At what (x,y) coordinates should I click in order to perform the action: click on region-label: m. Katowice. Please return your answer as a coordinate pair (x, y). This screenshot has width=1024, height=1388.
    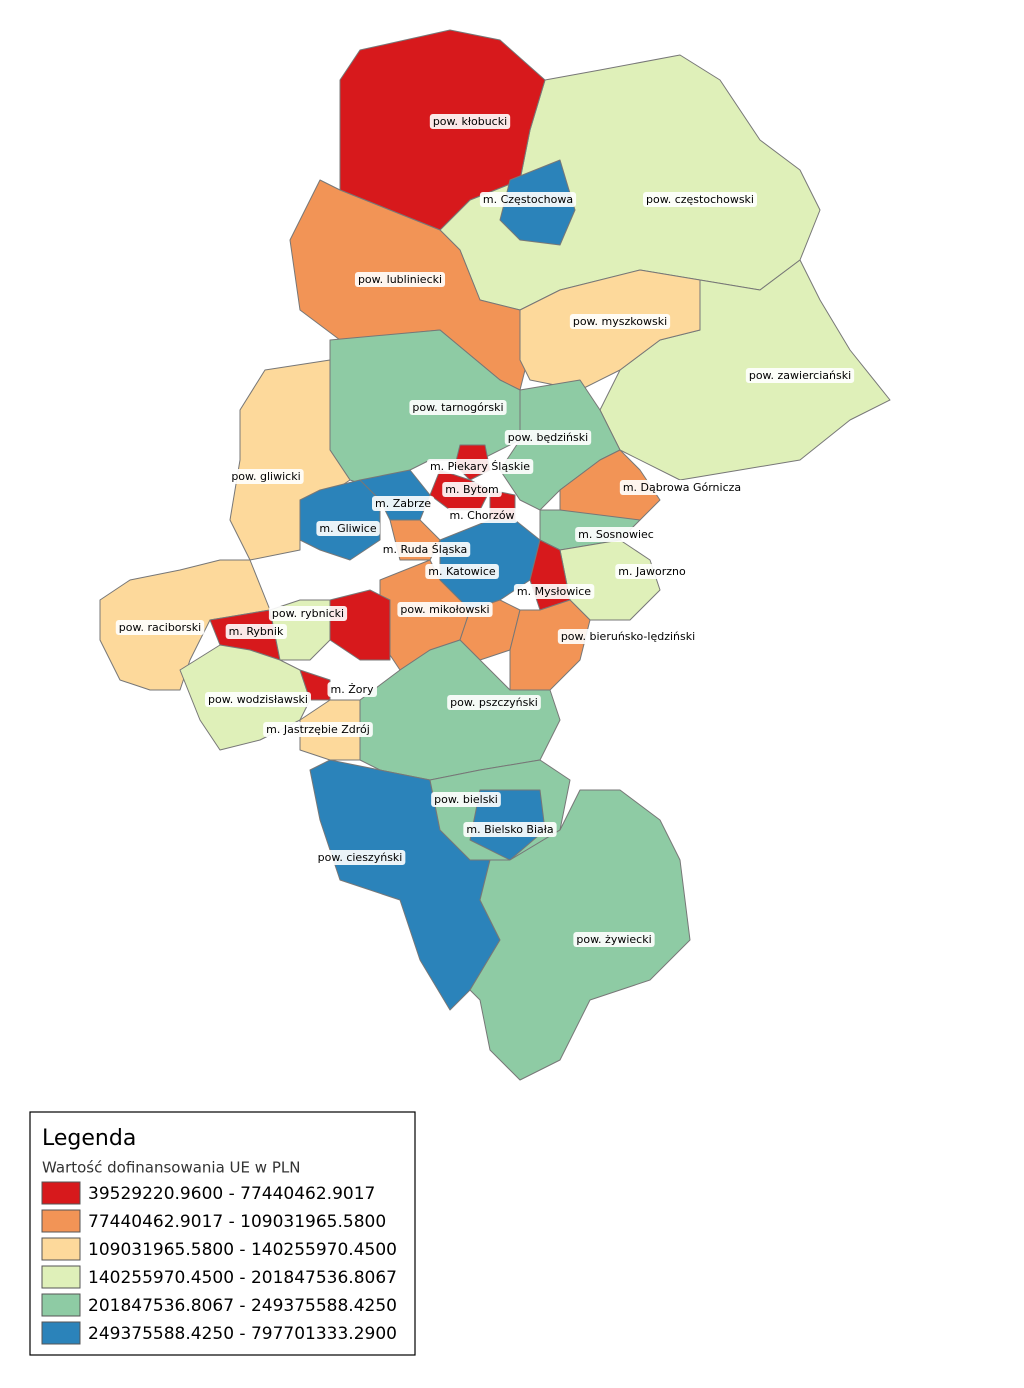
    Looking at the image, I should click on (462, 571).